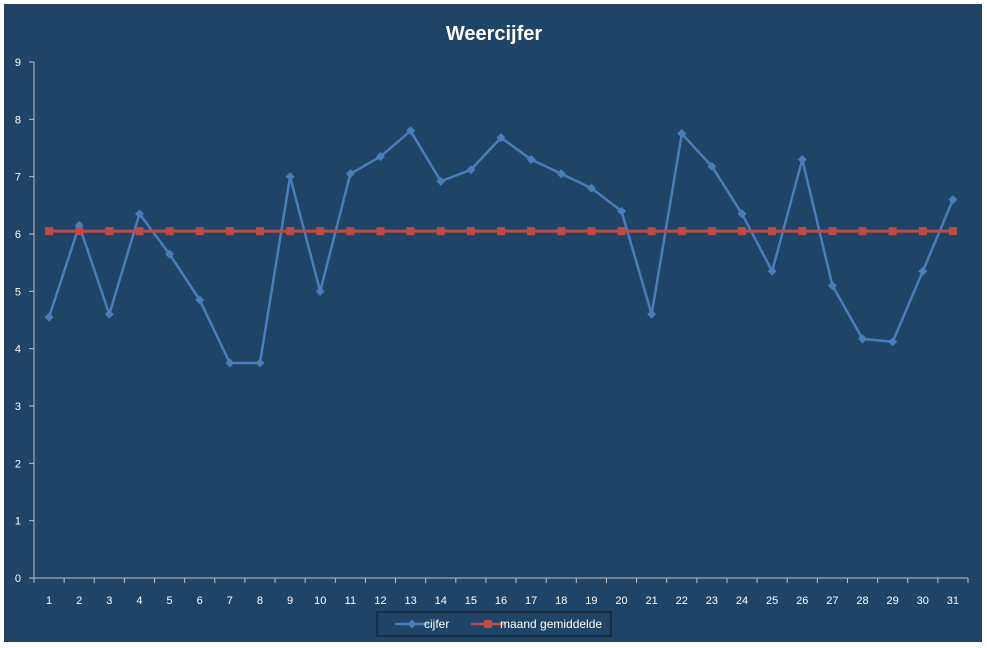  Describe the element at coordinates (832, 601) in the screenshot. I see `x-tick-label: 27` at that location.